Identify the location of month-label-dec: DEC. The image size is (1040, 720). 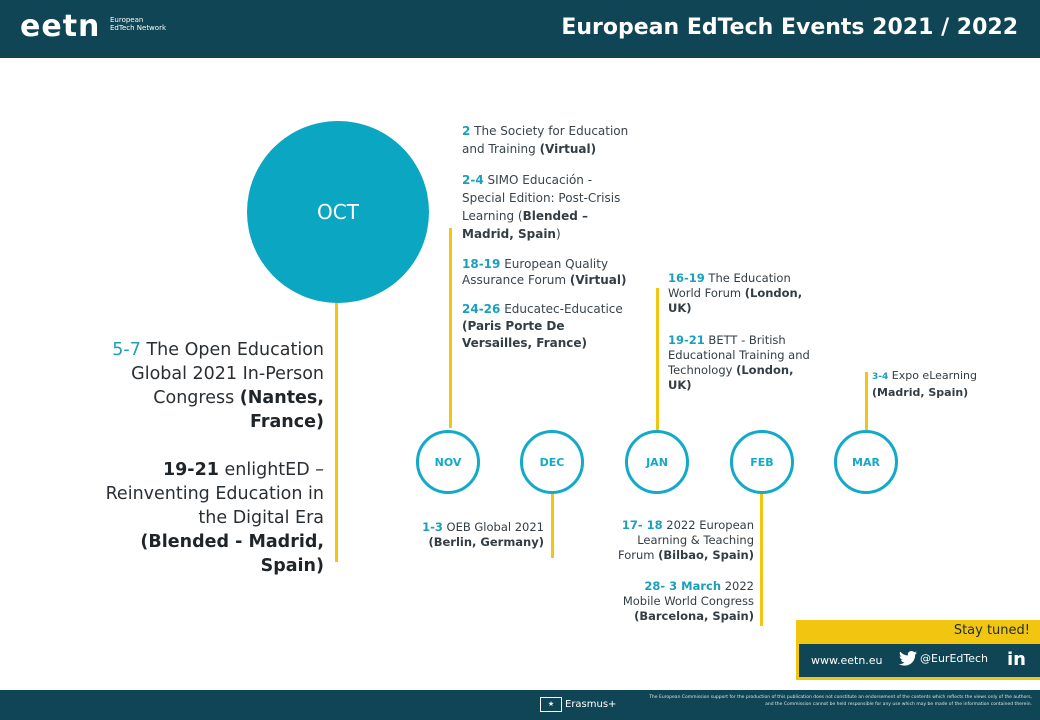
(552, 462).